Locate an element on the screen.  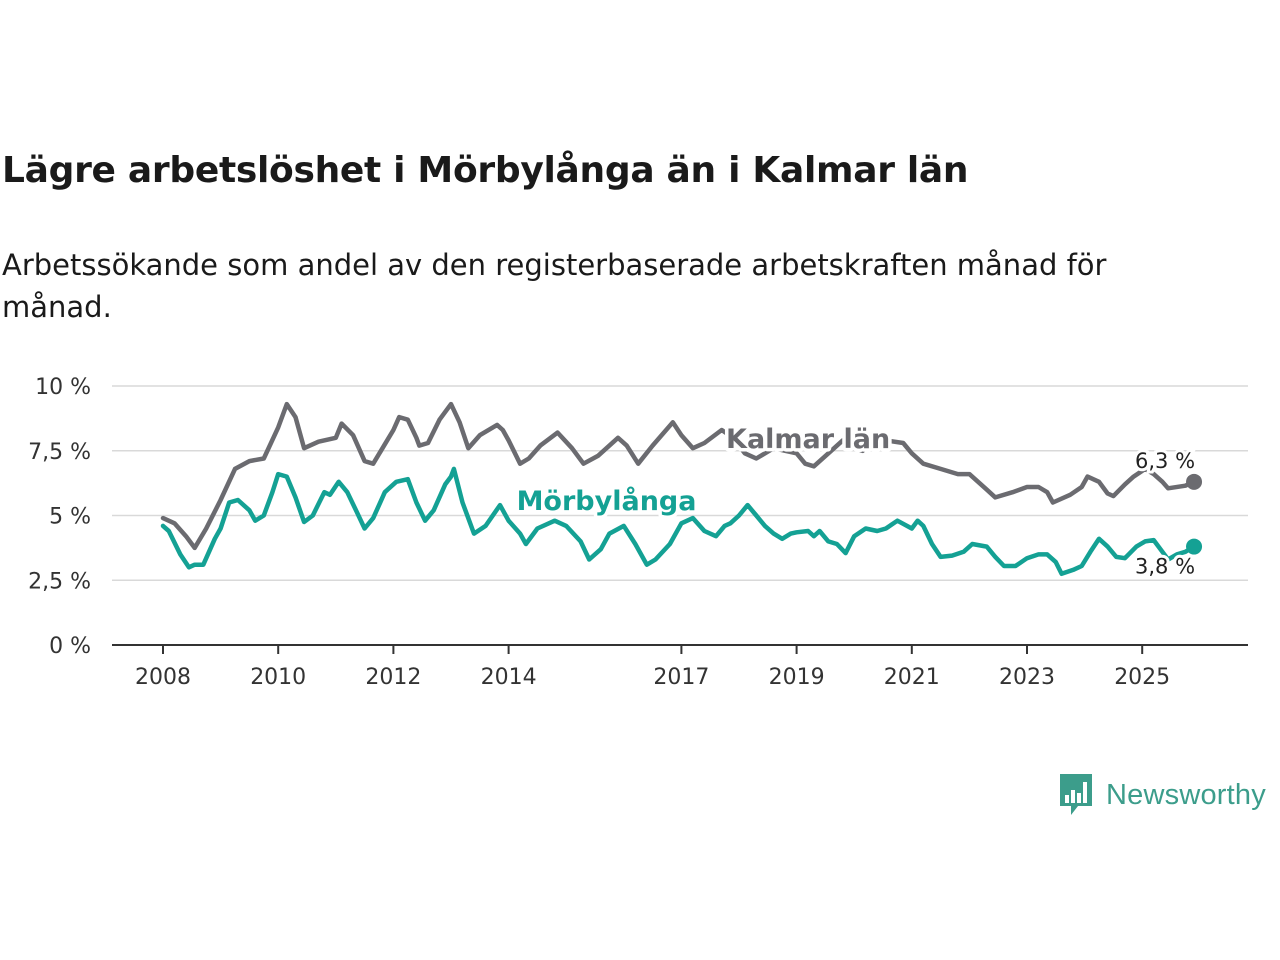
x-tick-label: 2012 is located at coordinates (393, 677).